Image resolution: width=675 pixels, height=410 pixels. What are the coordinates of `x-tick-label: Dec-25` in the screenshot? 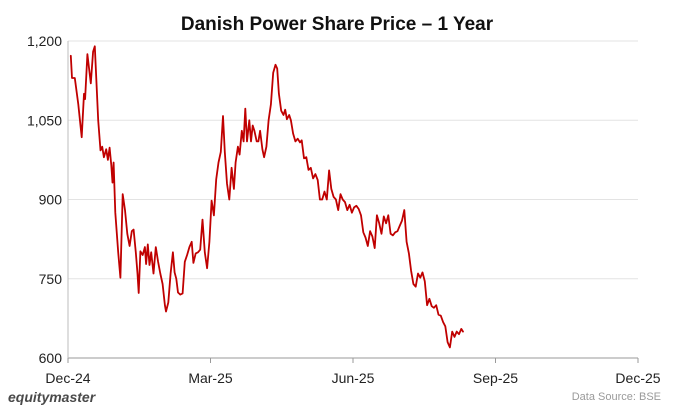 It's located at (637, 378).